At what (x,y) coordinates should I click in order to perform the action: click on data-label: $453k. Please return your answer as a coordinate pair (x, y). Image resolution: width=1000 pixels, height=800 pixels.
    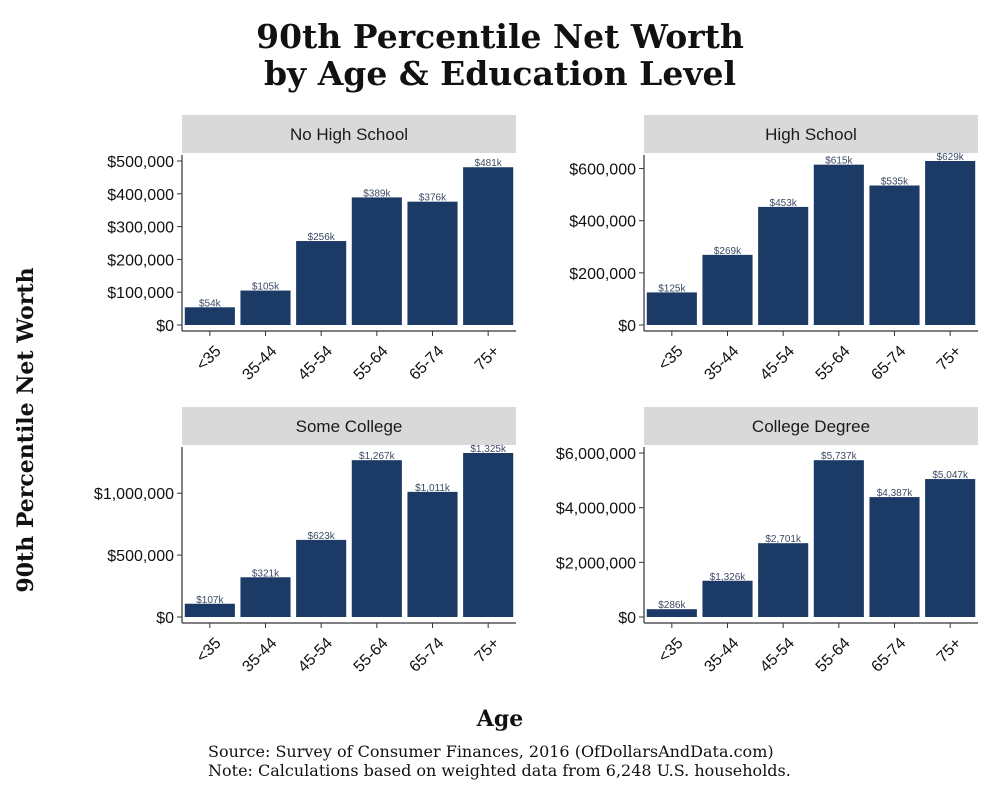
    Looking at the image, I should click on (784, 203).